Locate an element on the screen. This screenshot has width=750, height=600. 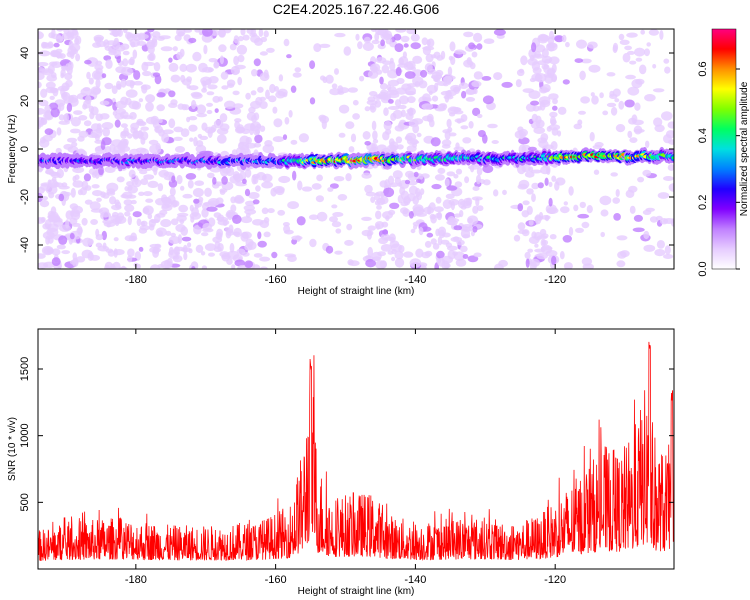
snr-y-tick-label: 1500 is located at coordinates (25, 369).